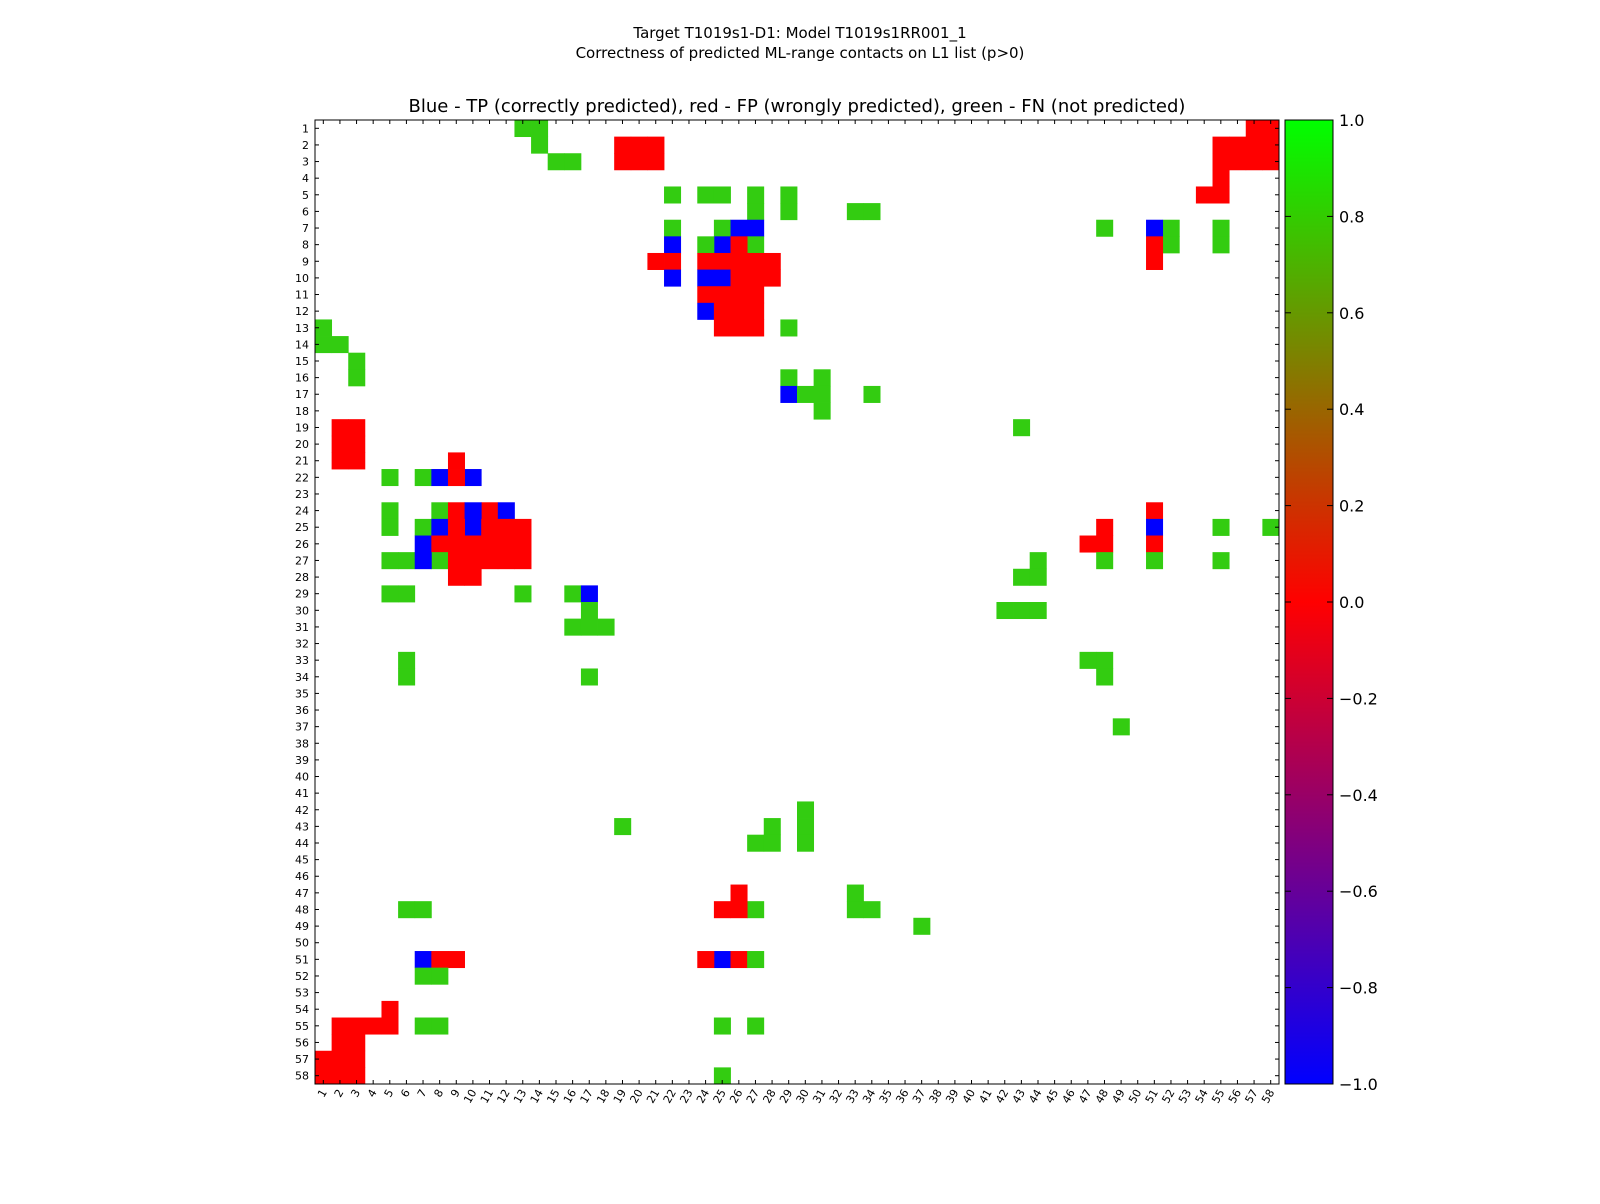 This screenshot has width=1600, height=1204. Describe the element at coordinates (302, 943) in the screenshot. I see `y-tick-label: 50` at that location.